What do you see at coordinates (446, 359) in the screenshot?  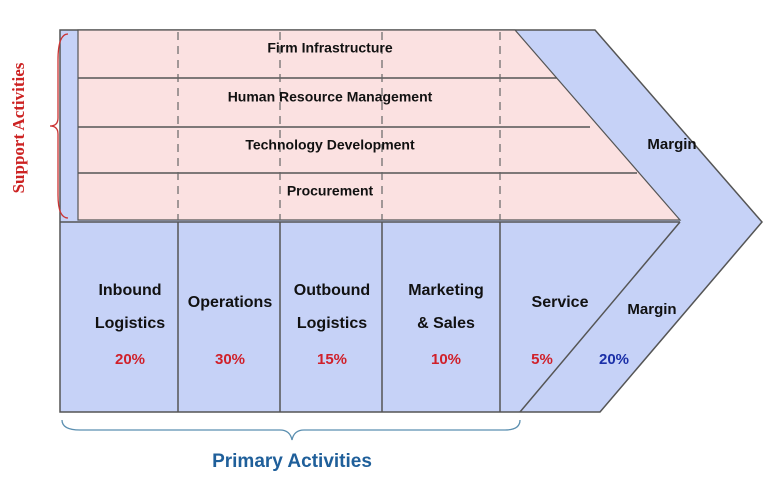 I see `activity-share: 10%` at bounding box center [446, 359].